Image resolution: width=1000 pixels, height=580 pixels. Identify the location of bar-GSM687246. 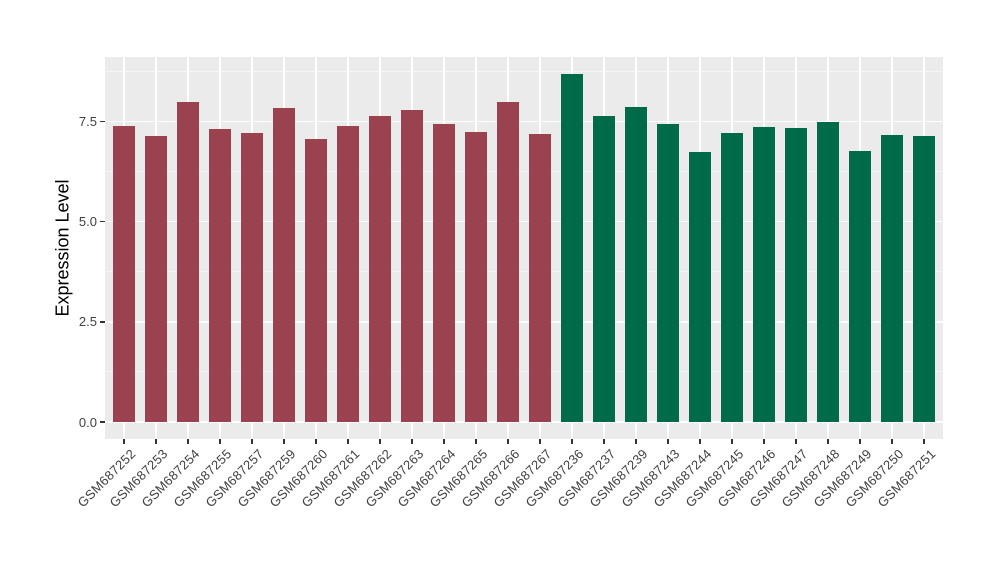
(764, 274).